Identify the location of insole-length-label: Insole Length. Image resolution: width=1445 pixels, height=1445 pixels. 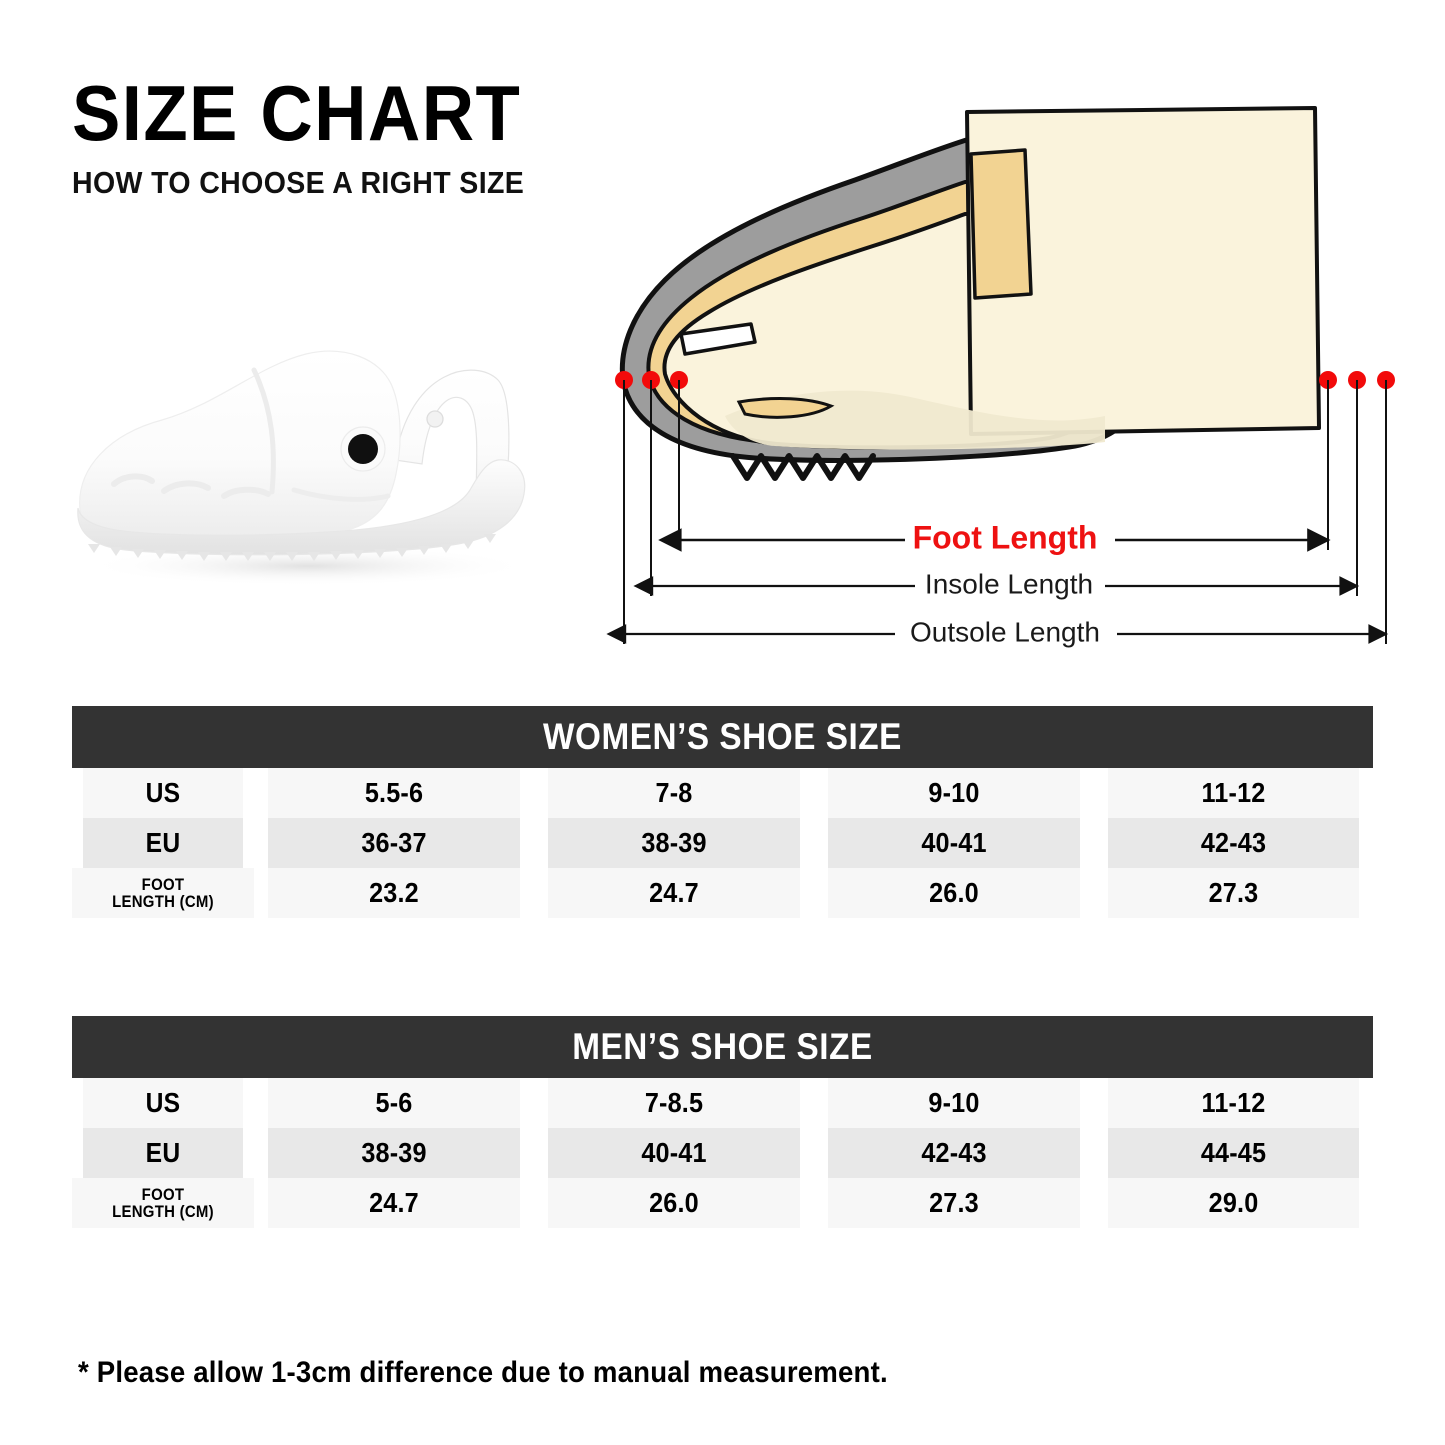
(1009, 583).